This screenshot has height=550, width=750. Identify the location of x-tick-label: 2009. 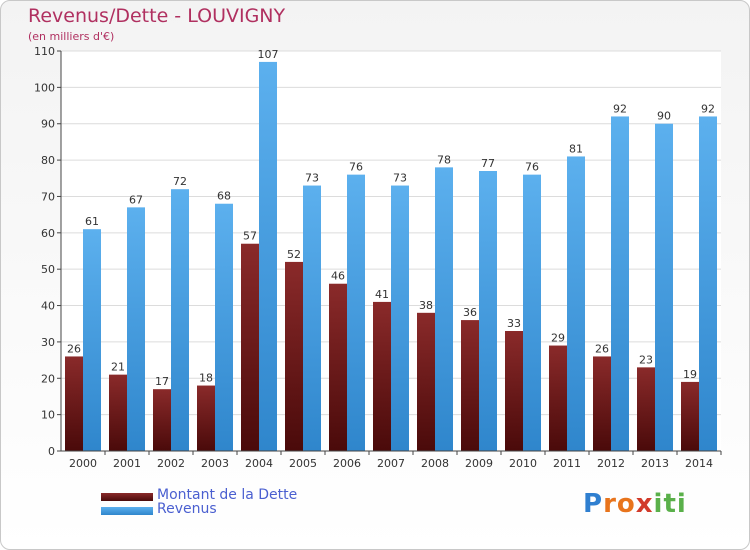
(479, 463).